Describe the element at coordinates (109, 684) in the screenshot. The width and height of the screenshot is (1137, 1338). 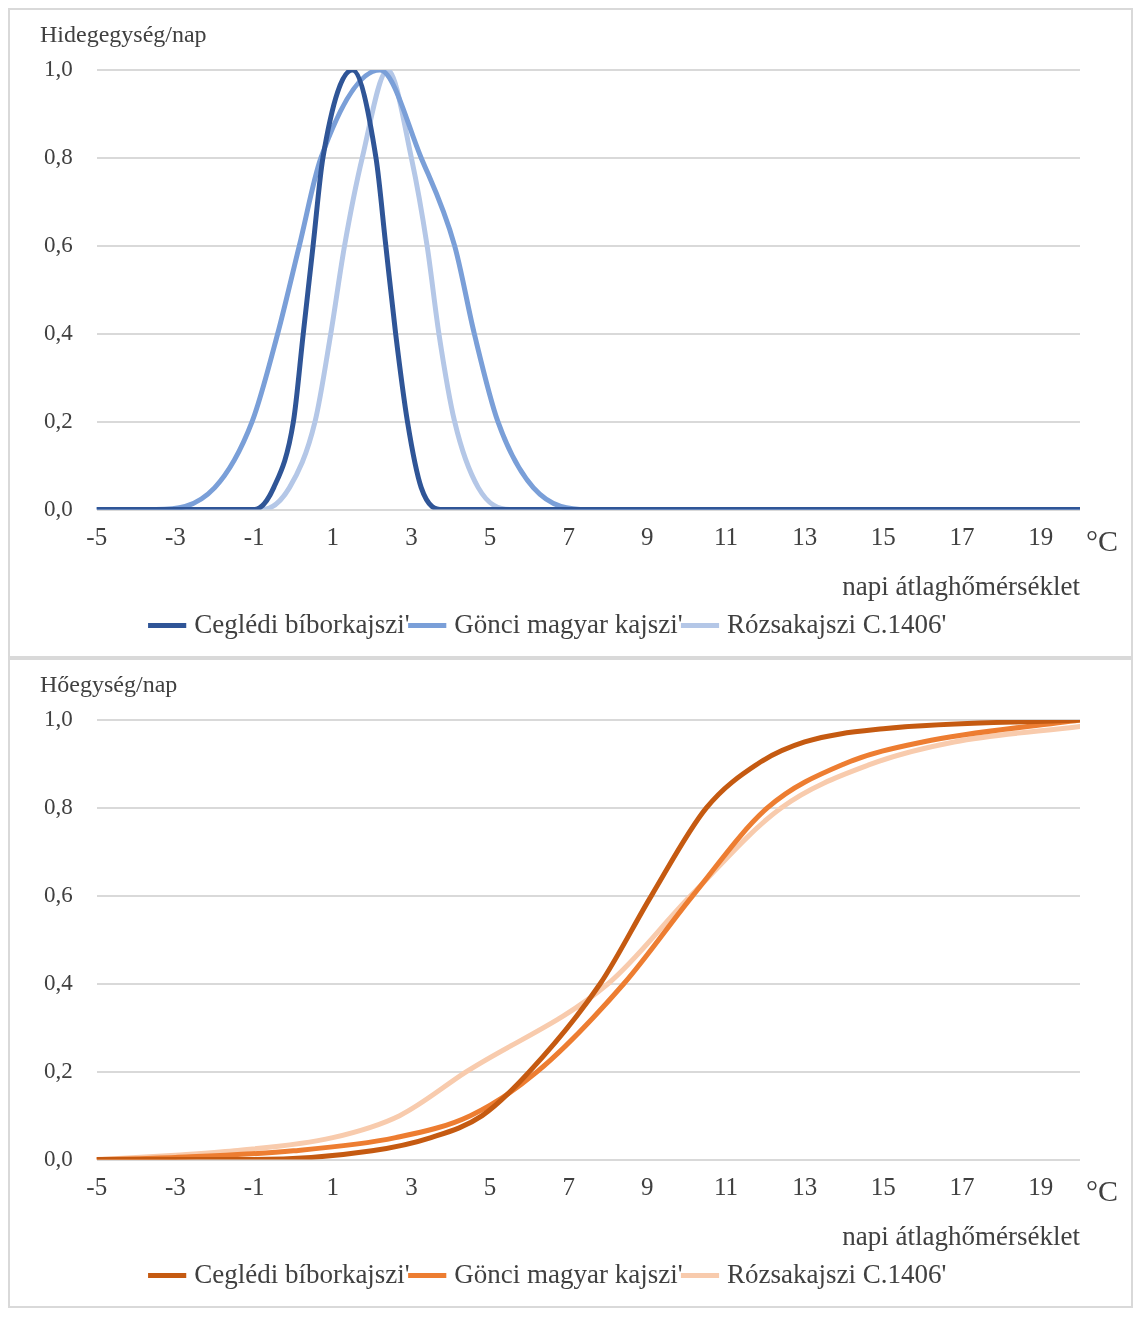
I see `y-axis-title: Hőegység/nap` at that location.